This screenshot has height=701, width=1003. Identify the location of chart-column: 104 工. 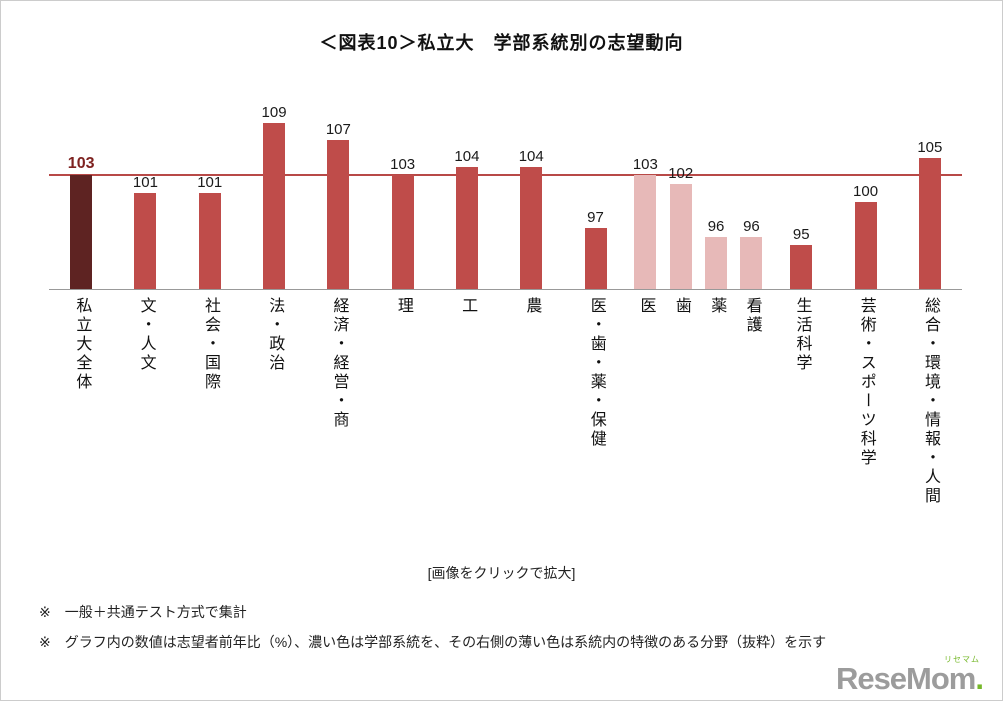
(467, 313).